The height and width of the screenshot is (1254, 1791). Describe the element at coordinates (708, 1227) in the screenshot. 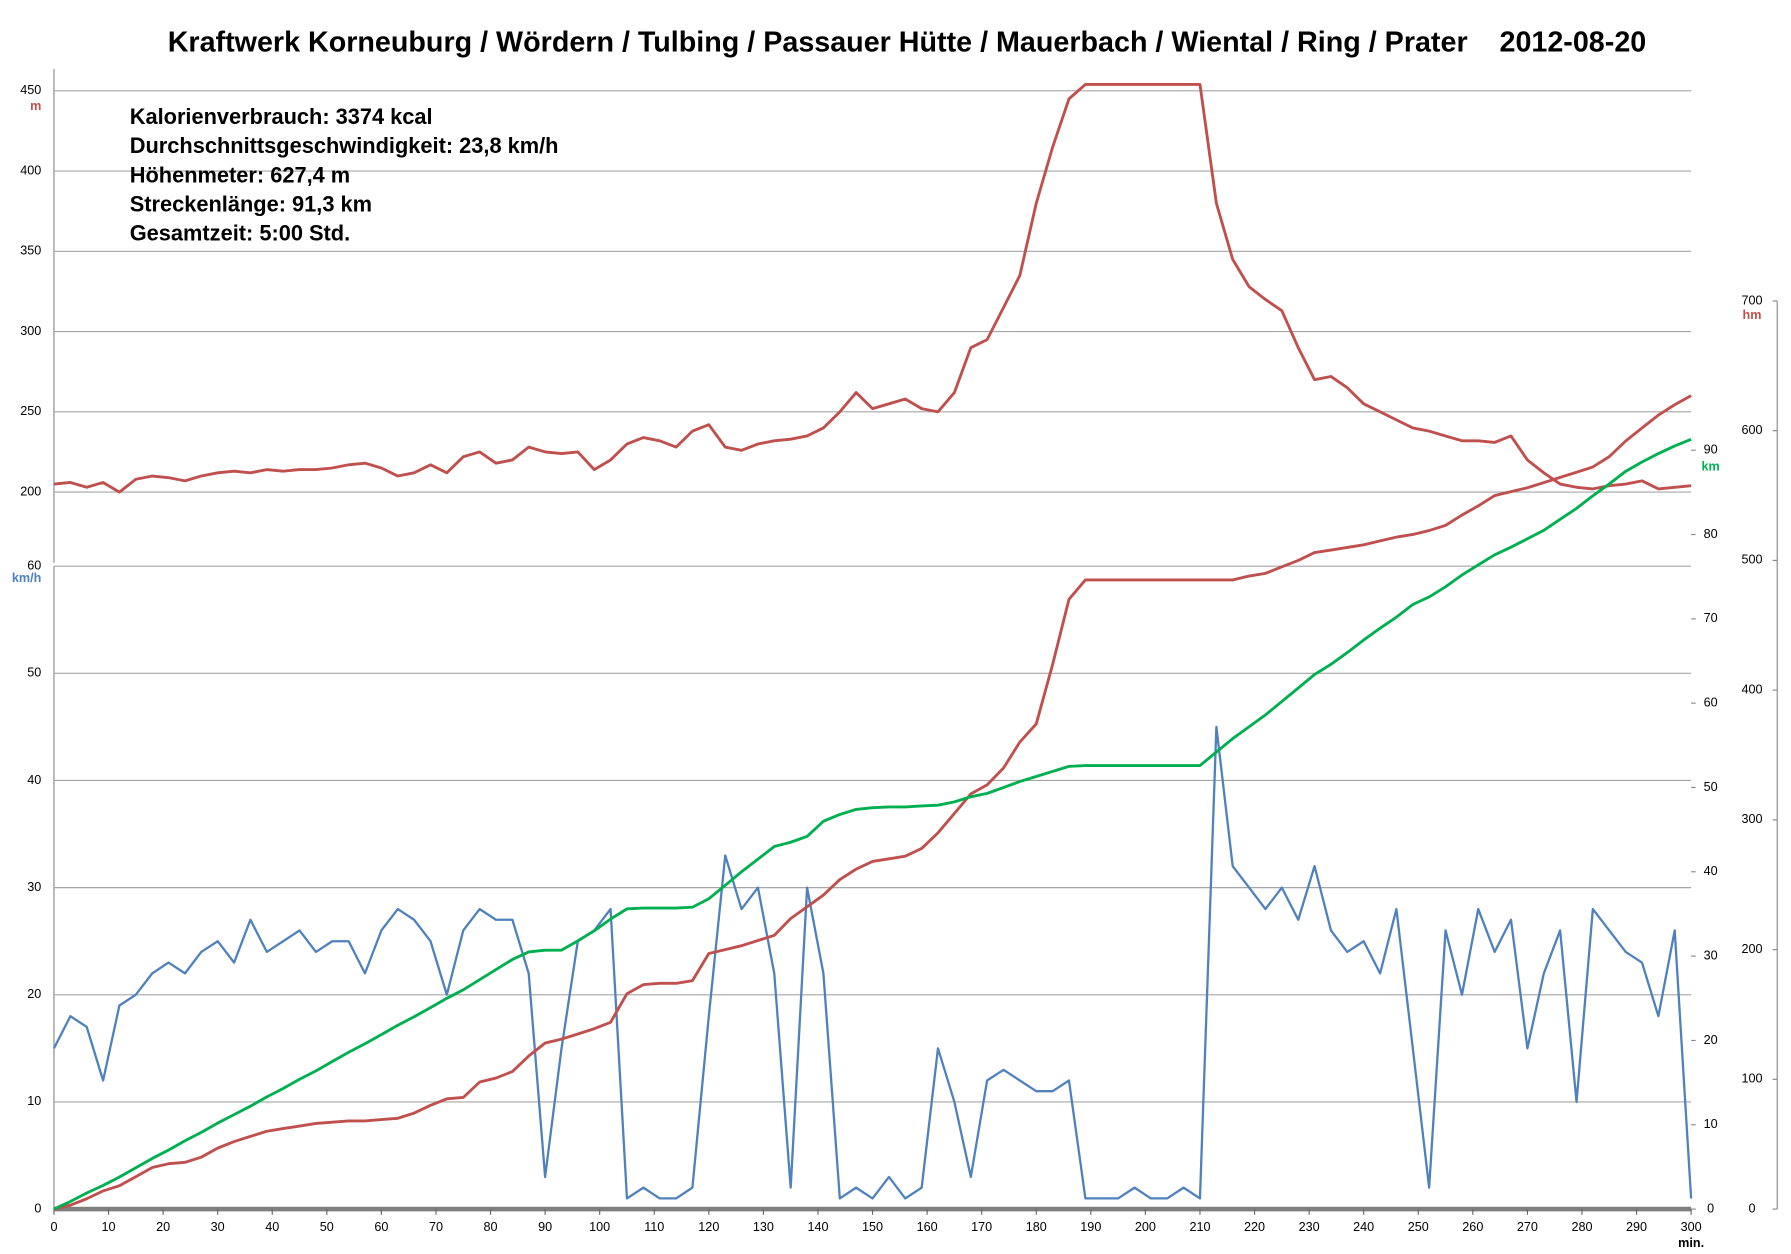

I see `x-tick-label: 120` at that location.